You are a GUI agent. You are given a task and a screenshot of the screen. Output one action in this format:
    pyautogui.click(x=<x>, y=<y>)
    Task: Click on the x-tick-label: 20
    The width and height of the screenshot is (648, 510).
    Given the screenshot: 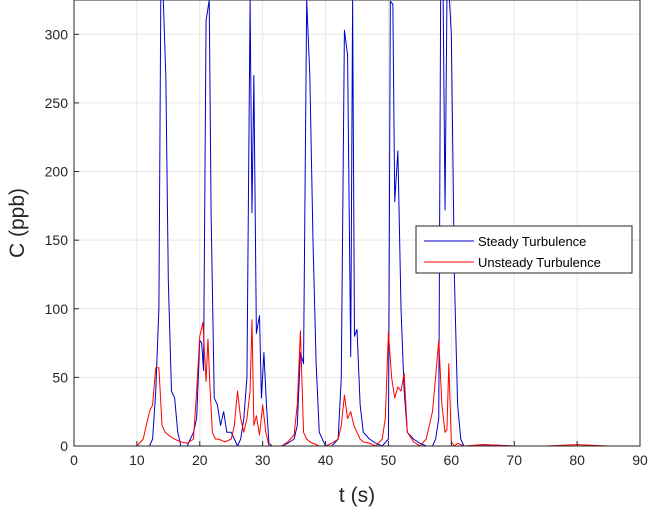 What is the action you would take?
    pyautogui.click(x=200, y=460)
    